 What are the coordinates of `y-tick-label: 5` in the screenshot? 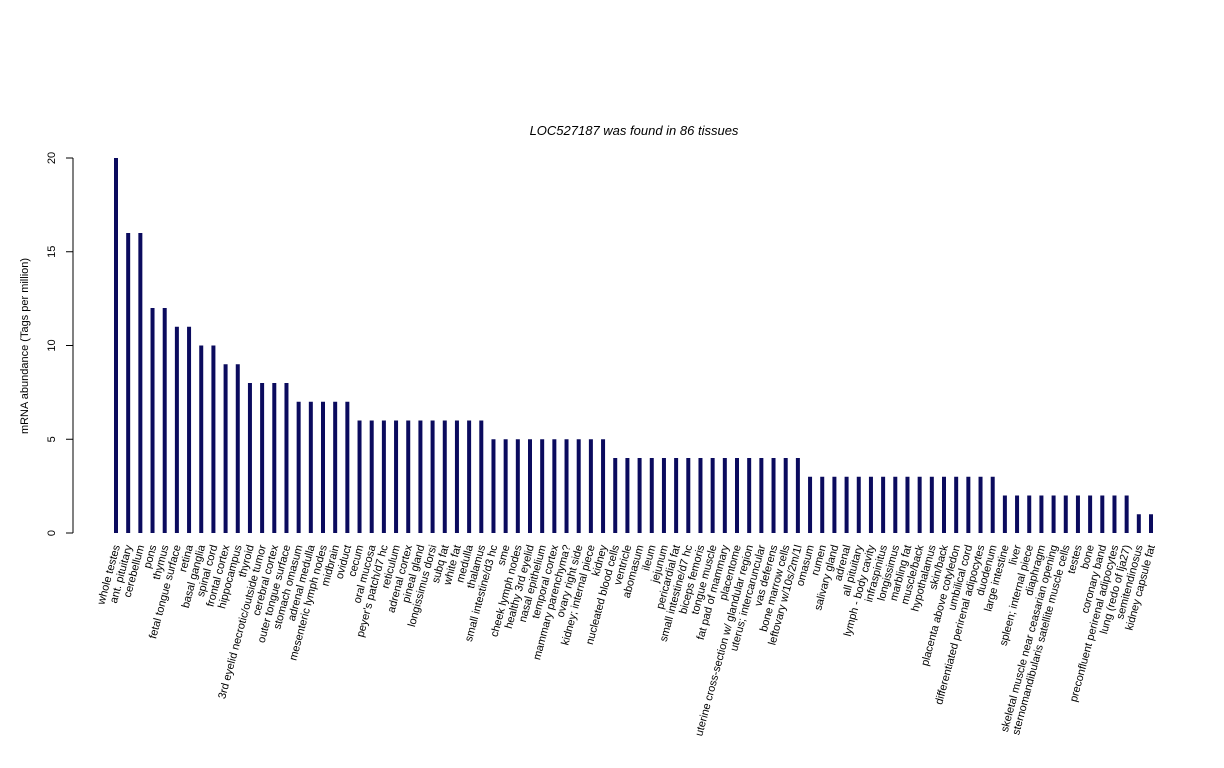 It's located at (52, 439).